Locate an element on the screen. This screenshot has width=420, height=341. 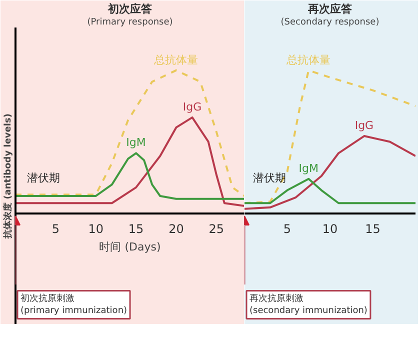
text: 再次抗原刺激 (secondary immunization) is located at coordinates (309, 304).